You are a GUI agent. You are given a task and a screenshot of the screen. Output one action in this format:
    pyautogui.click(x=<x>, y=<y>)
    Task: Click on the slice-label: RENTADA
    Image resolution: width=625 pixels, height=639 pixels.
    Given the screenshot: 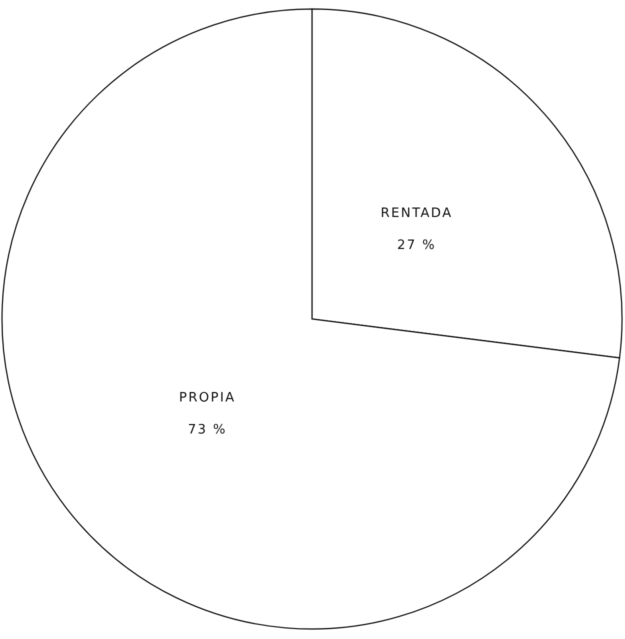 What is the action you would take?
    pyautogui.click(x=416, y=213)
    